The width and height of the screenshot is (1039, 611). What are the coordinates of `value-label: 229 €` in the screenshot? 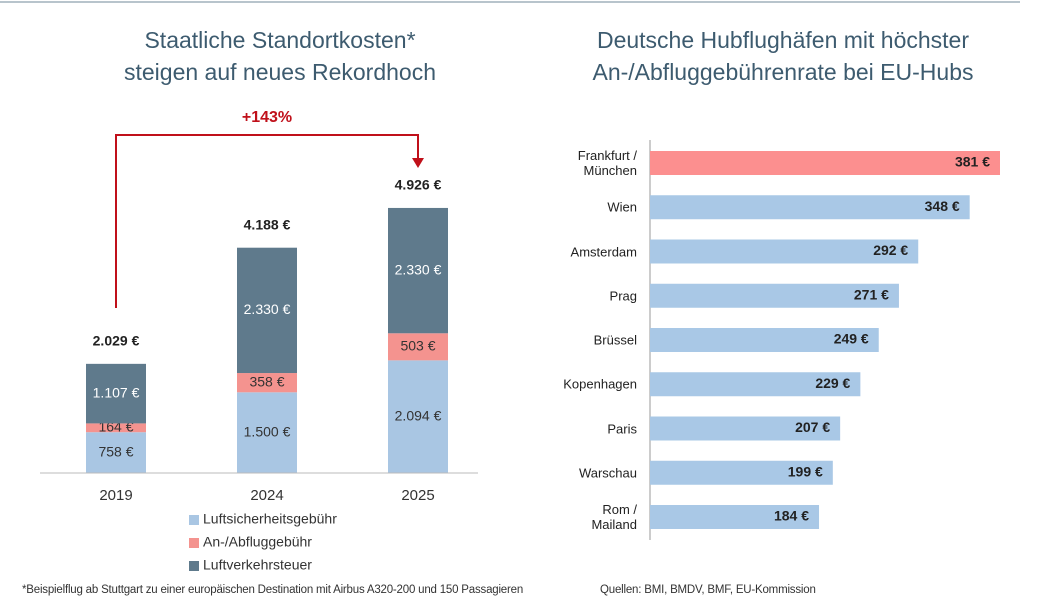 It's located at (832, 383).